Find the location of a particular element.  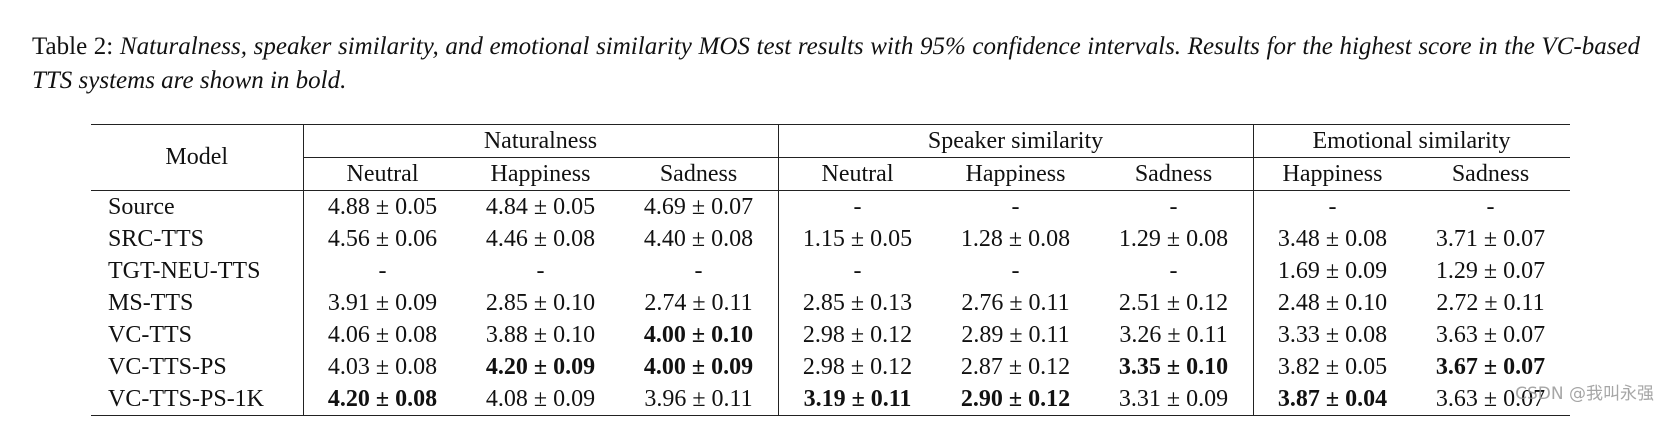

score-cell: 4.88 ± 0.05 is located at coordinates (382, 206).